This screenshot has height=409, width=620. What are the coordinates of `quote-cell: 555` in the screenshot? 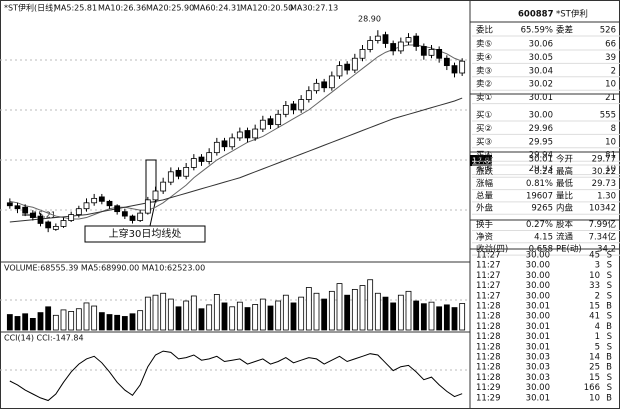 It's located at (608, 116).